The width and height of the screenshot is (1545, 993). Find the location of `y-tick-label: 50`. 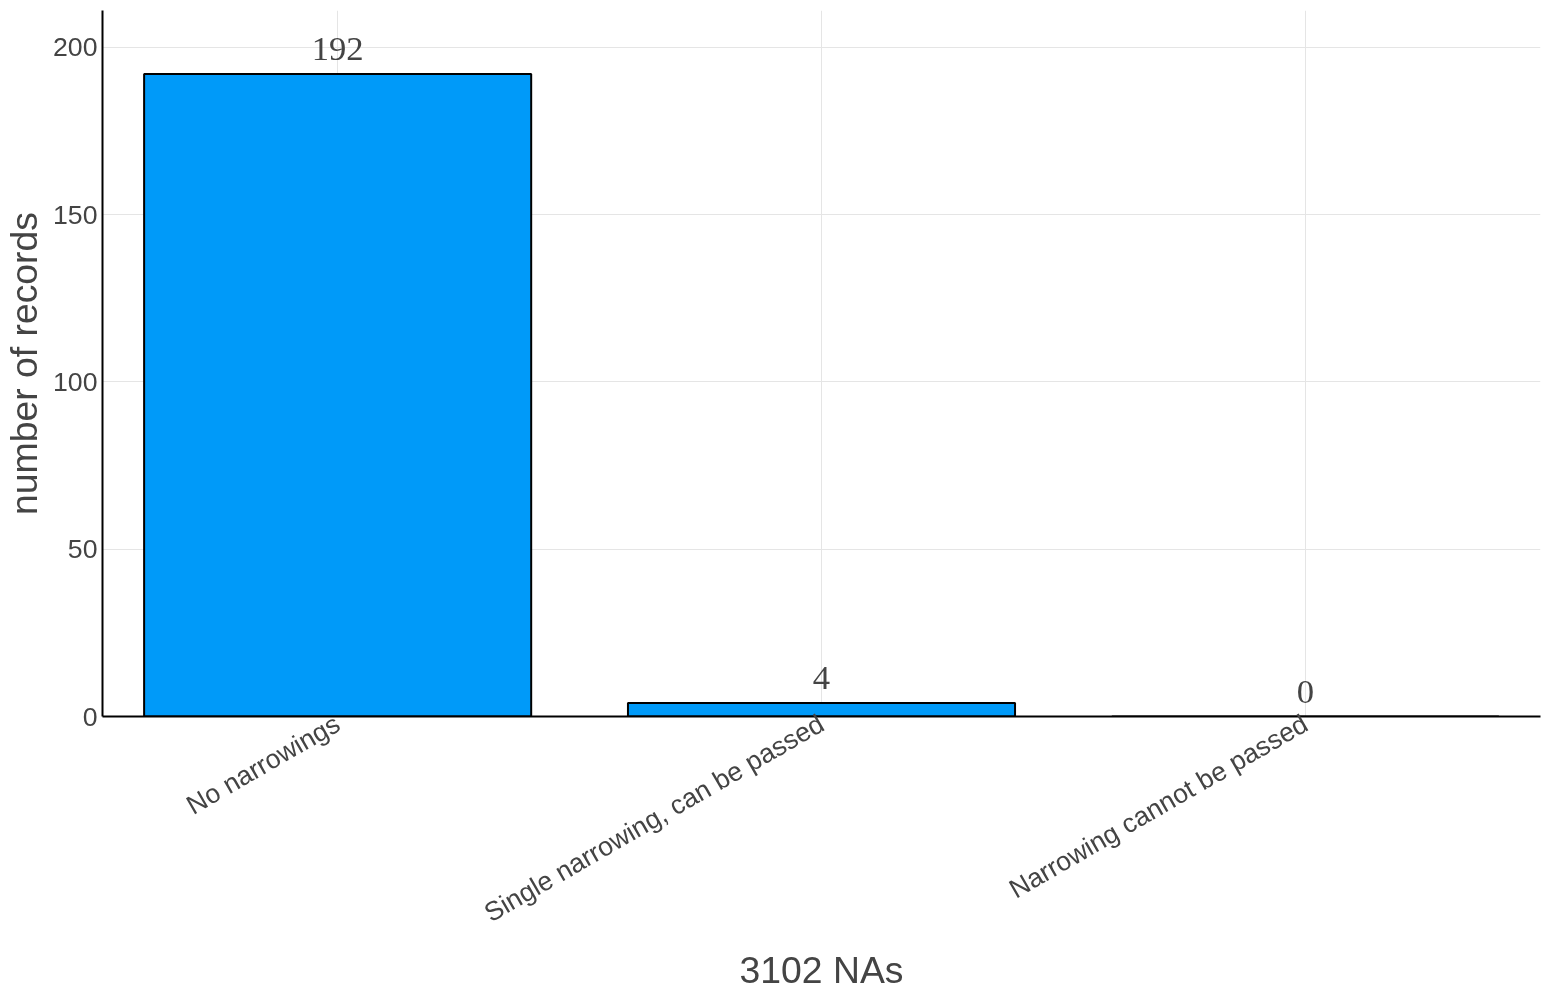

y-tick-label: 50 is located at coordinates (82, 549).